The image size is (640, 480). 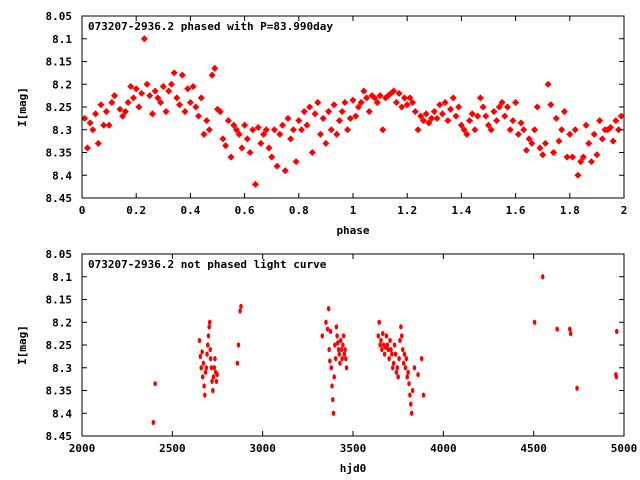 I want to click on unphased-y-tick-label: 8.05, so click(x=59, y=254).